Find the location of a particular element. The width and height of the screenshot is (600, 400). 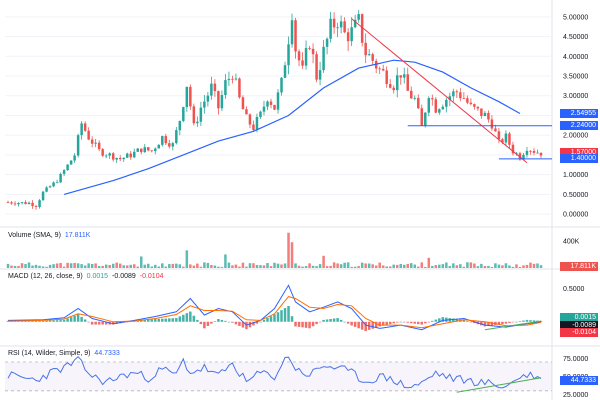

volume-axis-tick: 400K is located at coordinates (571, 241).